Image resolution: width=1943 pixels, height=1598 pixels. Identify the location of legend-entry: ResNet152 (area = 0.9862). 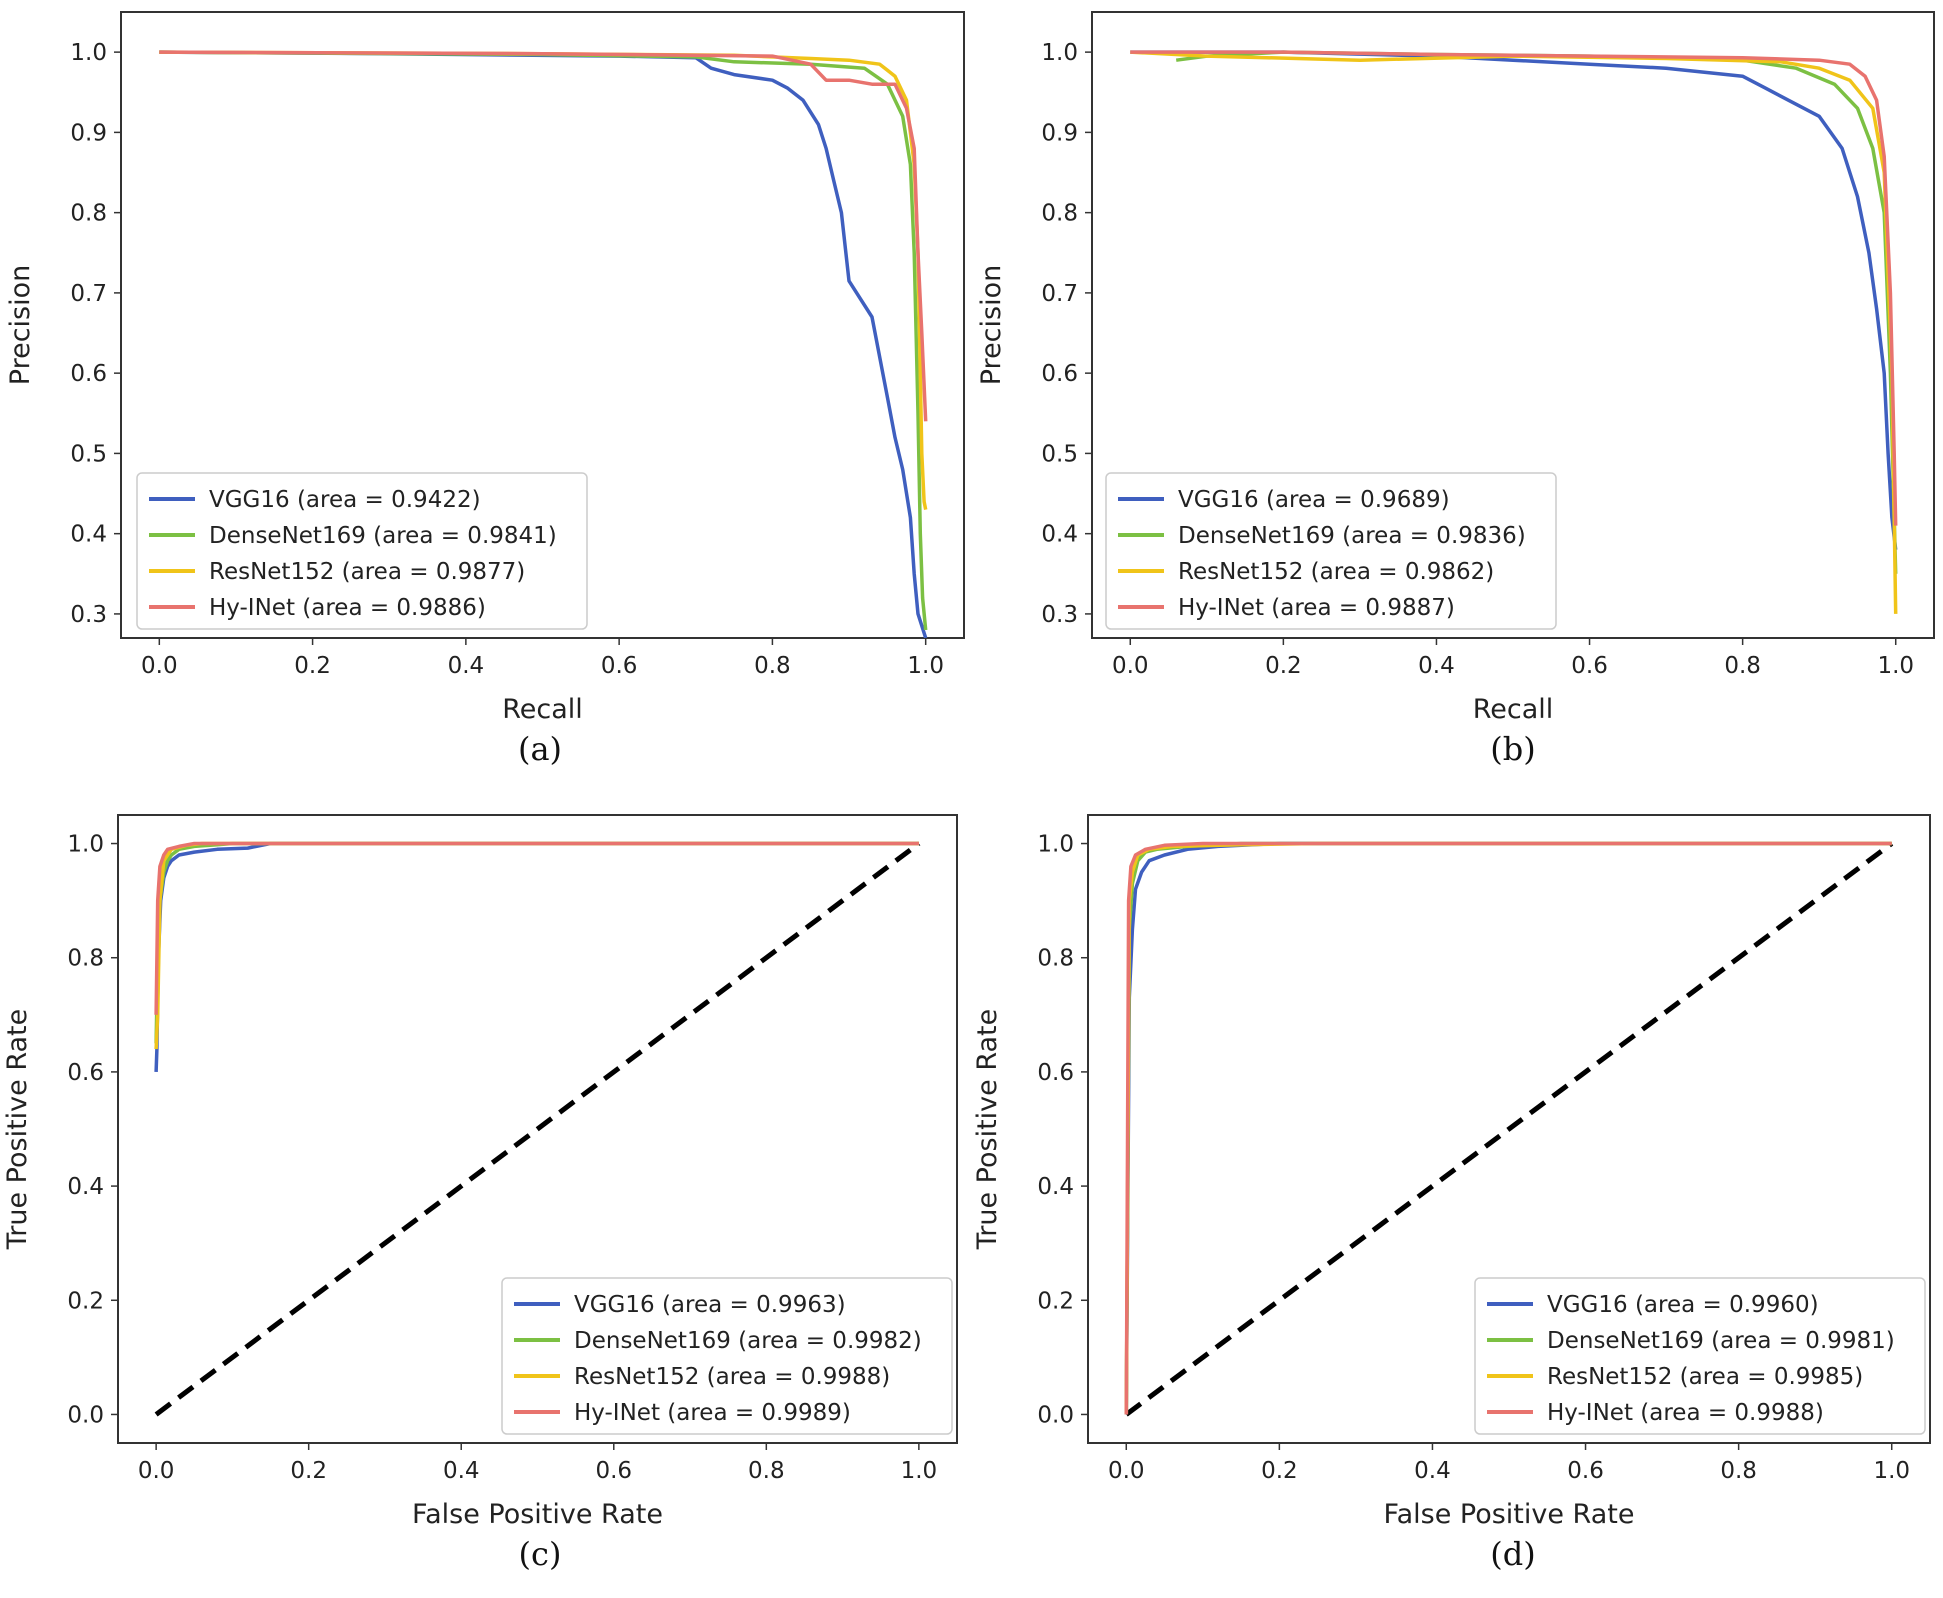
(1336, 572).